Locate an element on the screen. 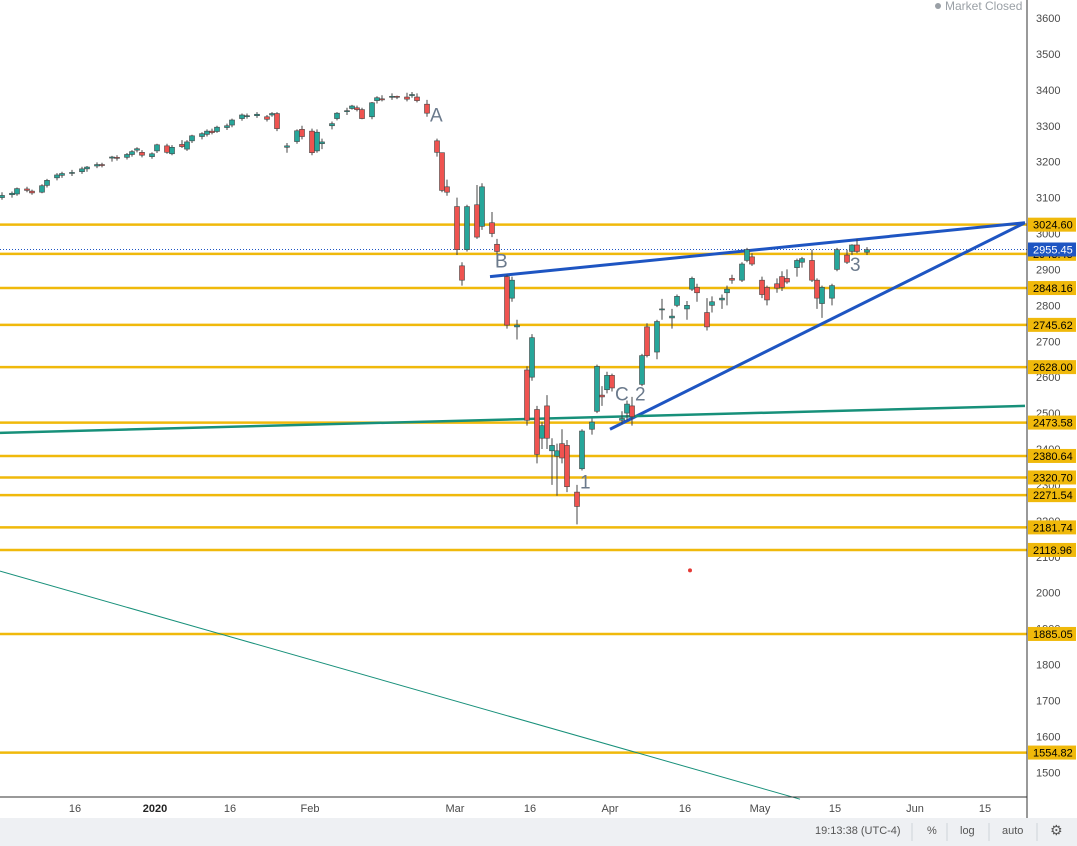 Image resolution: width=1077 pixels, height=846 pixels. time-tick-label: Apr is located at coordinates (609, 809).